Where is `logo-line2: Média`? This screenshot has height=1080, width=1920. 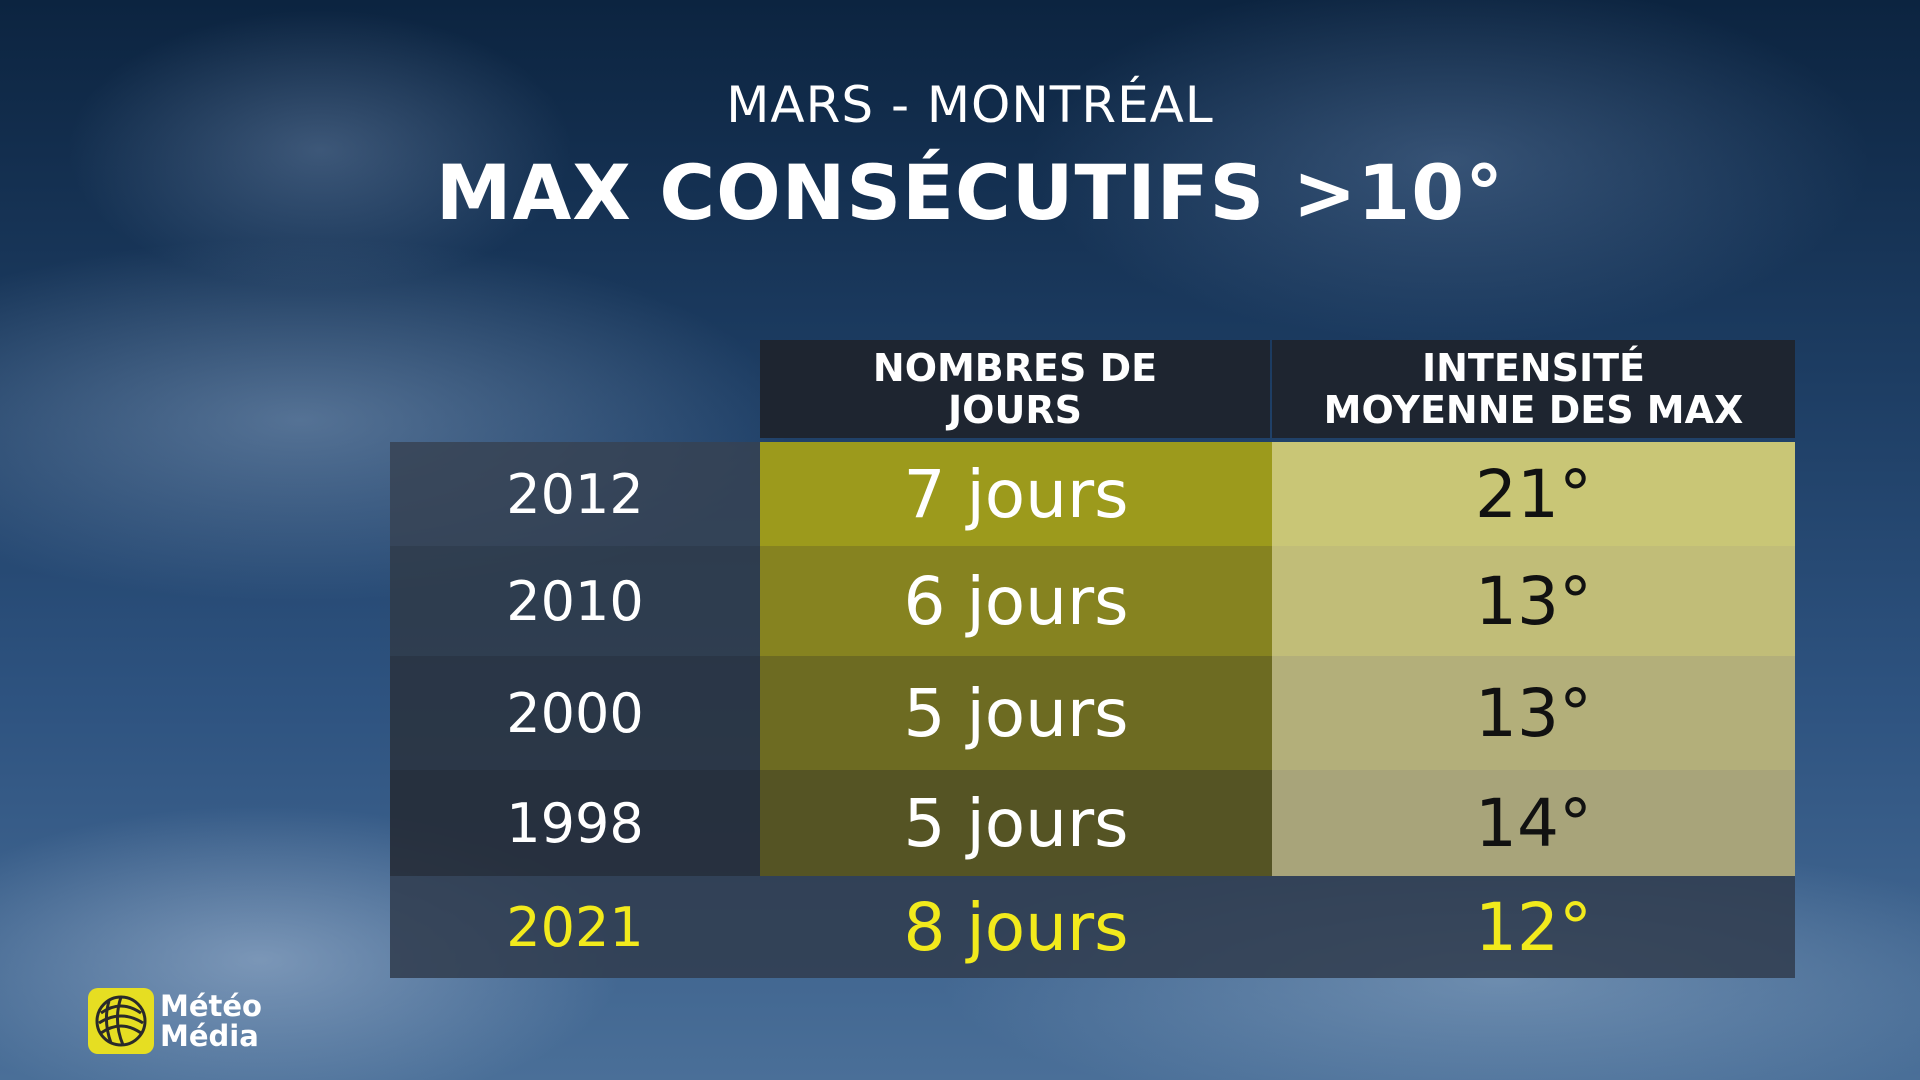 logo-line2: Média is located at coordinates (209, 1036).